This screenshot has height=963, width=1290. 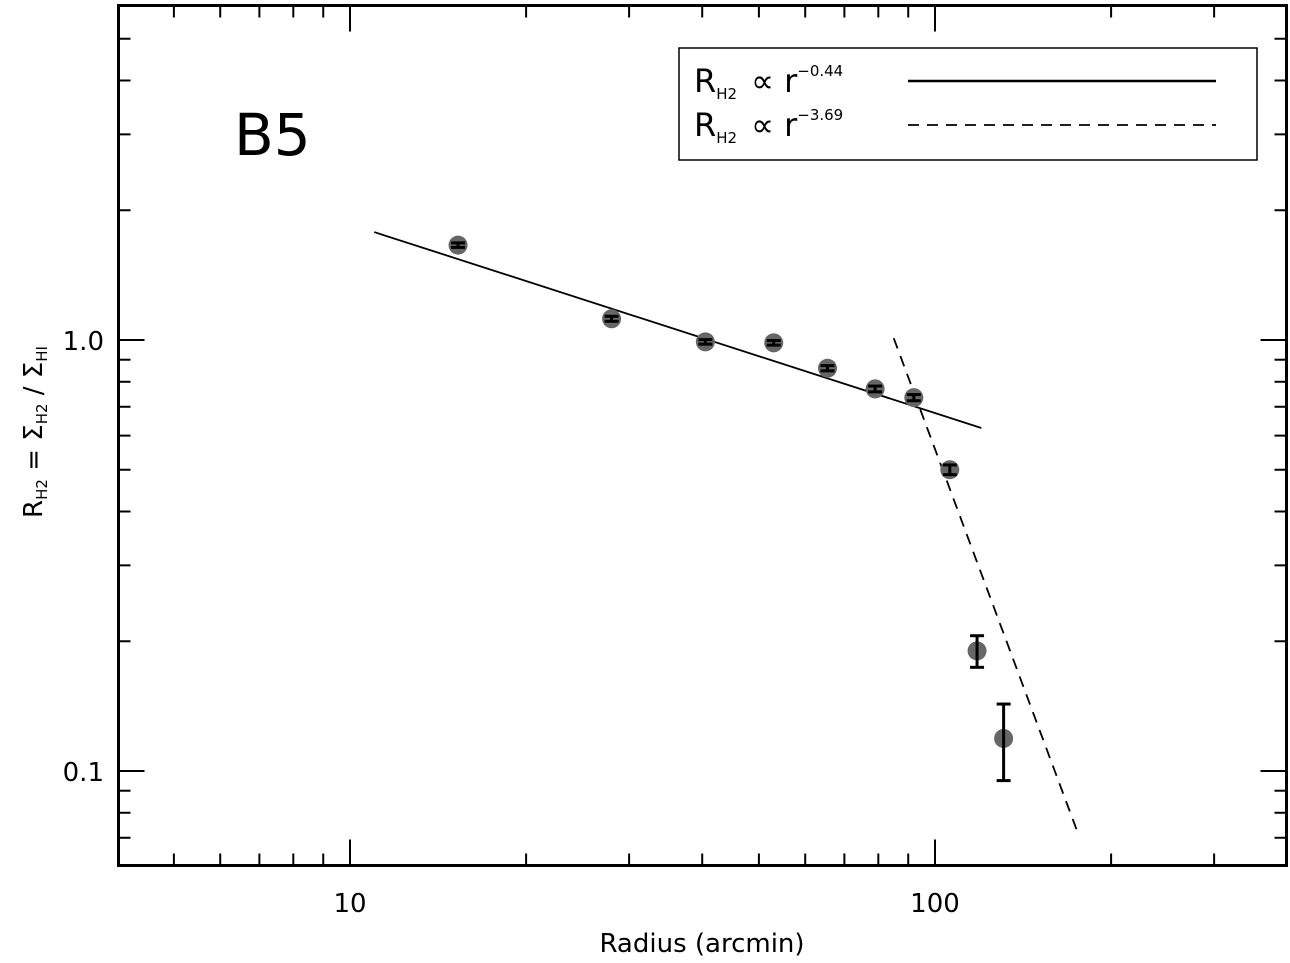 What do you see at coordinates (34, 451) in the screenshot?
I see `y-label-mid1: = Σ` at bounding box center [34, 451].